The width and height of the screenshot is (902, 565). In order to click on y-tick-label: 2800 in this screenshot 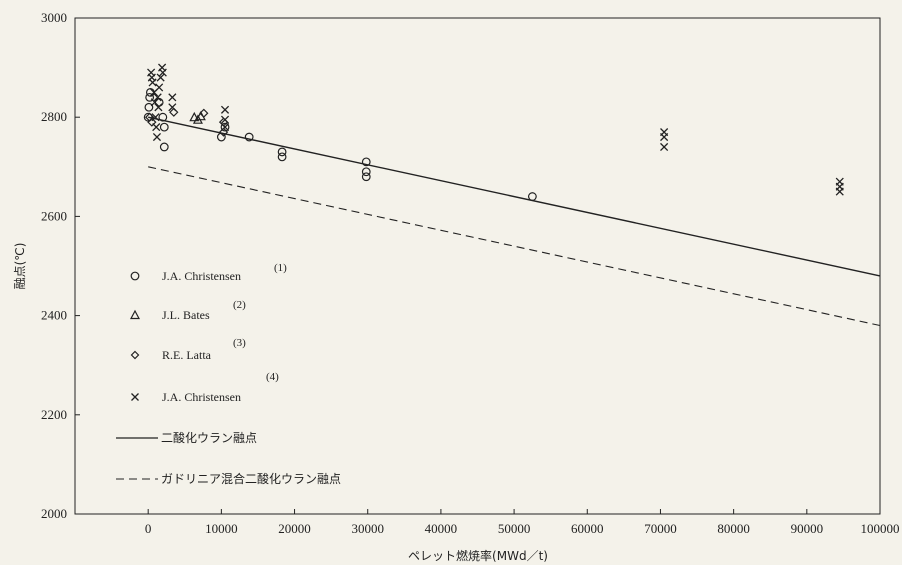, I will do `click(54, 116)`.